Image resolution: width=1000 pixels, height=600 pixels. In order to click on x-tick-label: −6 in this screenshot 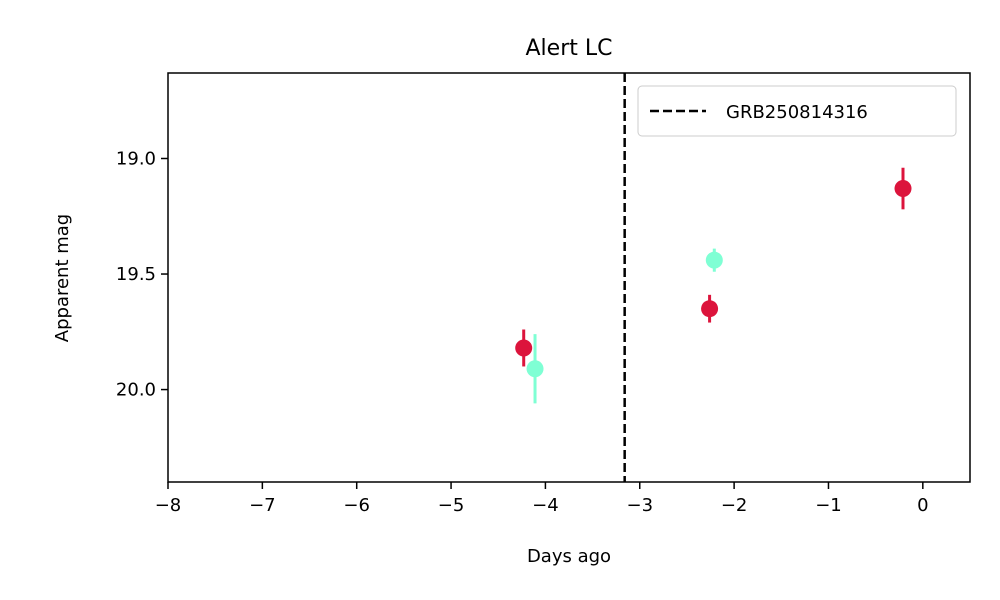, I will do `click(356, 505)`.